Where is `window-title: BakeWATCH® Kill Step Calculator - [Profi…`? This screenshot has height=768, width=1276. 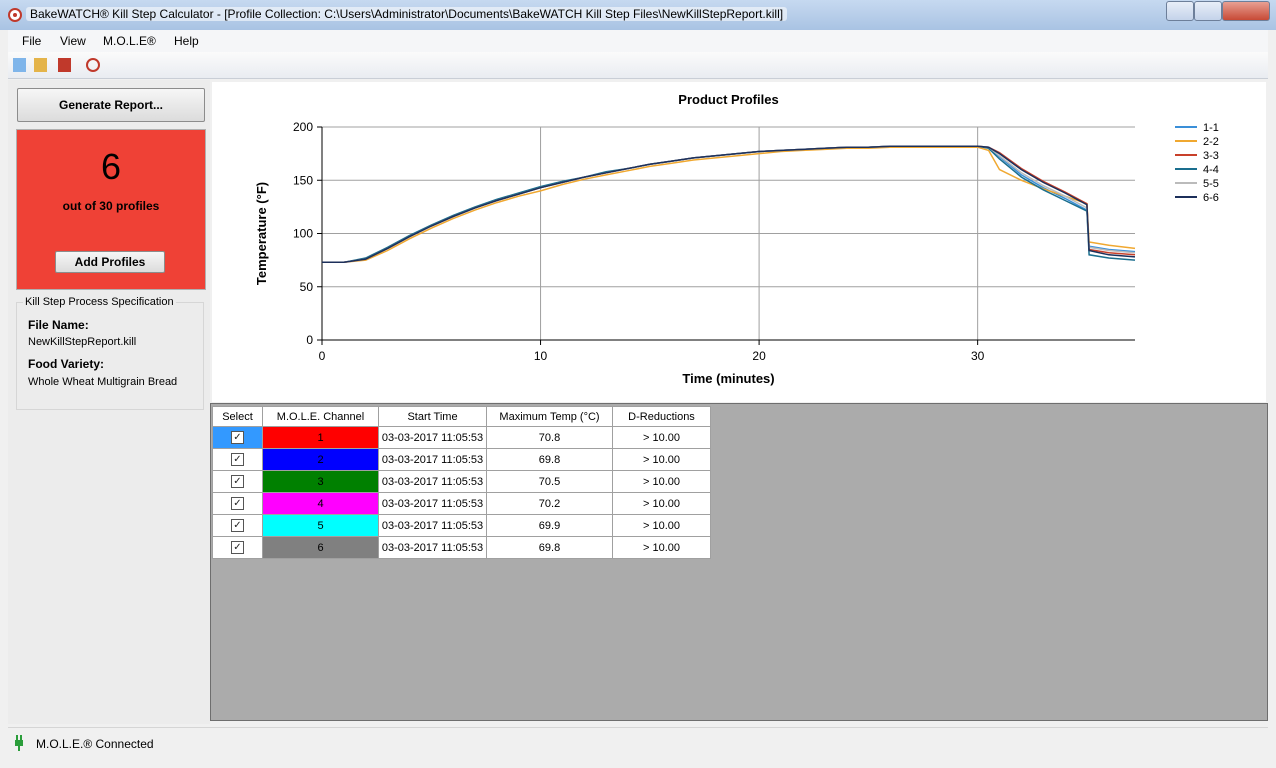 window-title: BakeWATCH® Kill Step Calculator - [Profi… is located at coordinates (407, 14).